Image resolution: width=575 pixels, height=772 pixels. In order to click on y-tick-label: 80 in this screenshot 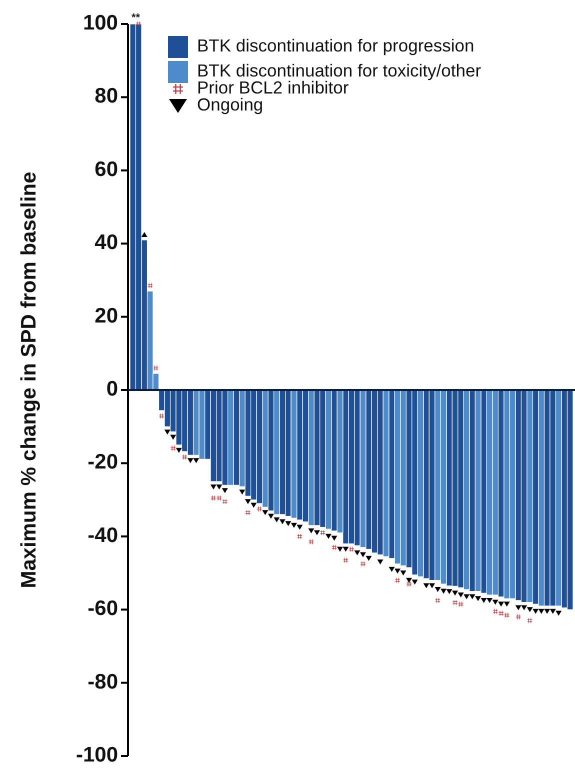, I will do `click(106, 96)`.